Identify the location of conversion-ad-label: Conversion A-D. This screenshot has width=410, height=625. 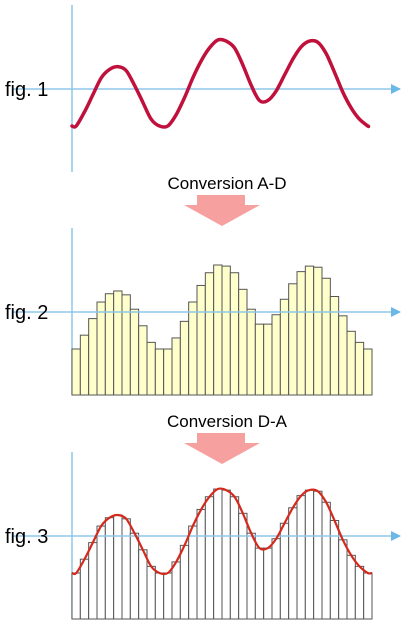
(226, 183).